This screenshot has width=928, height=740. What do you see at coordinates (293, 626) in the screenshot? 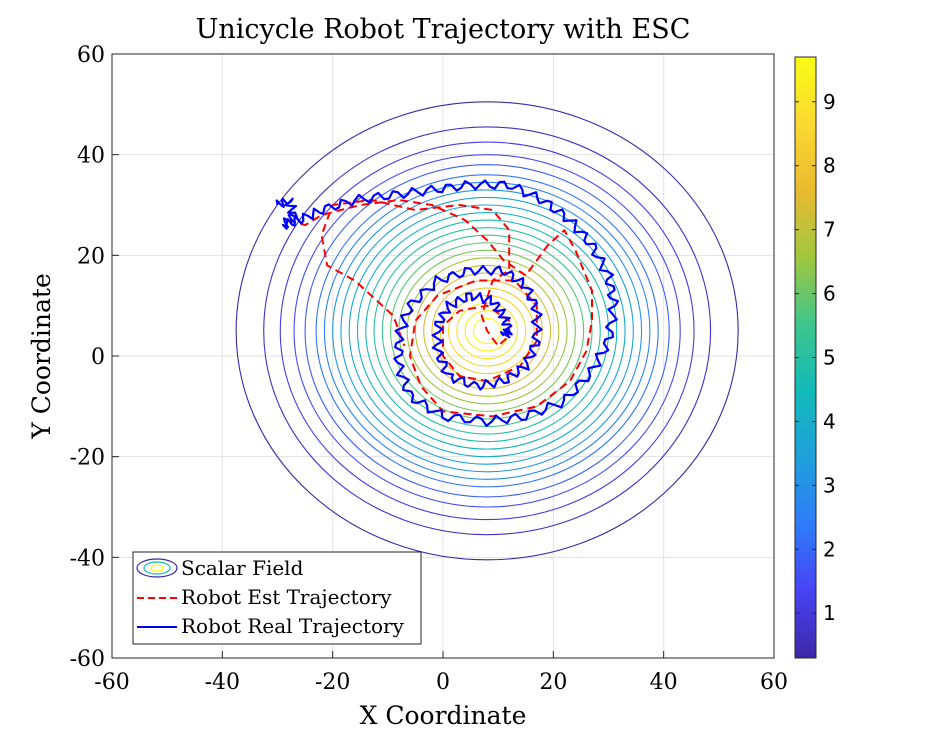
I see `legend-label-real-trajectory: Robot Real Trajectory` at bounding box center [293, 626].